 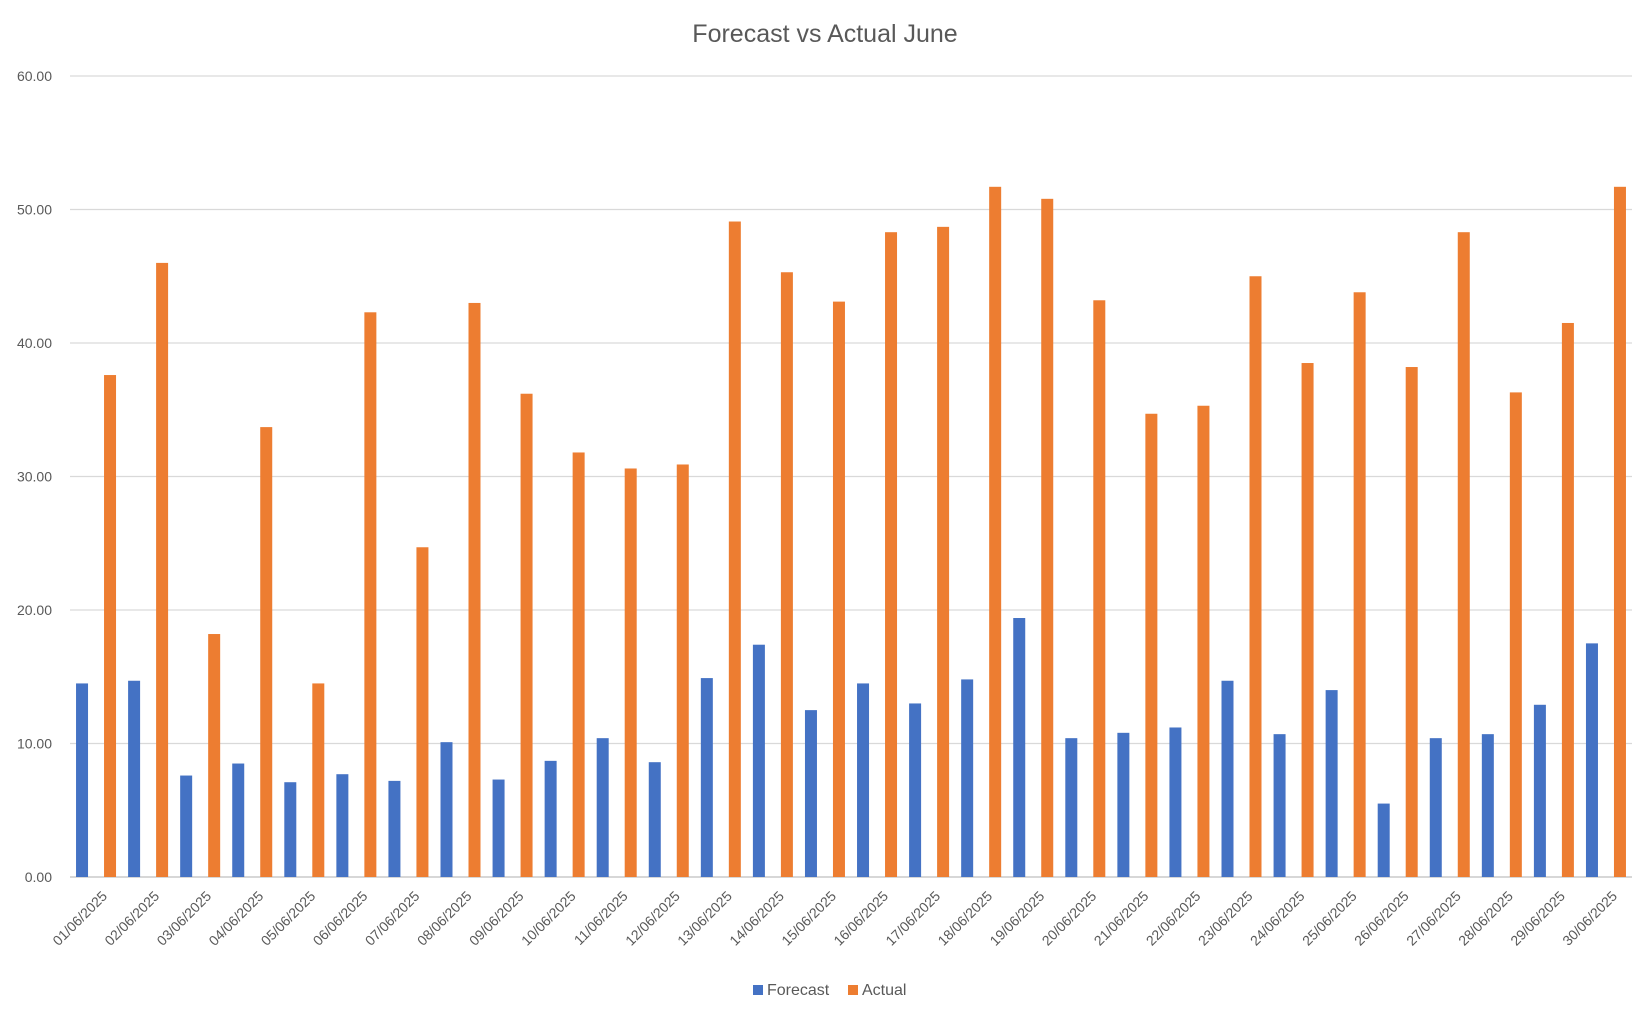 I want to click on x-tick-label: 02/06/2025, so click(x=131, y=918).